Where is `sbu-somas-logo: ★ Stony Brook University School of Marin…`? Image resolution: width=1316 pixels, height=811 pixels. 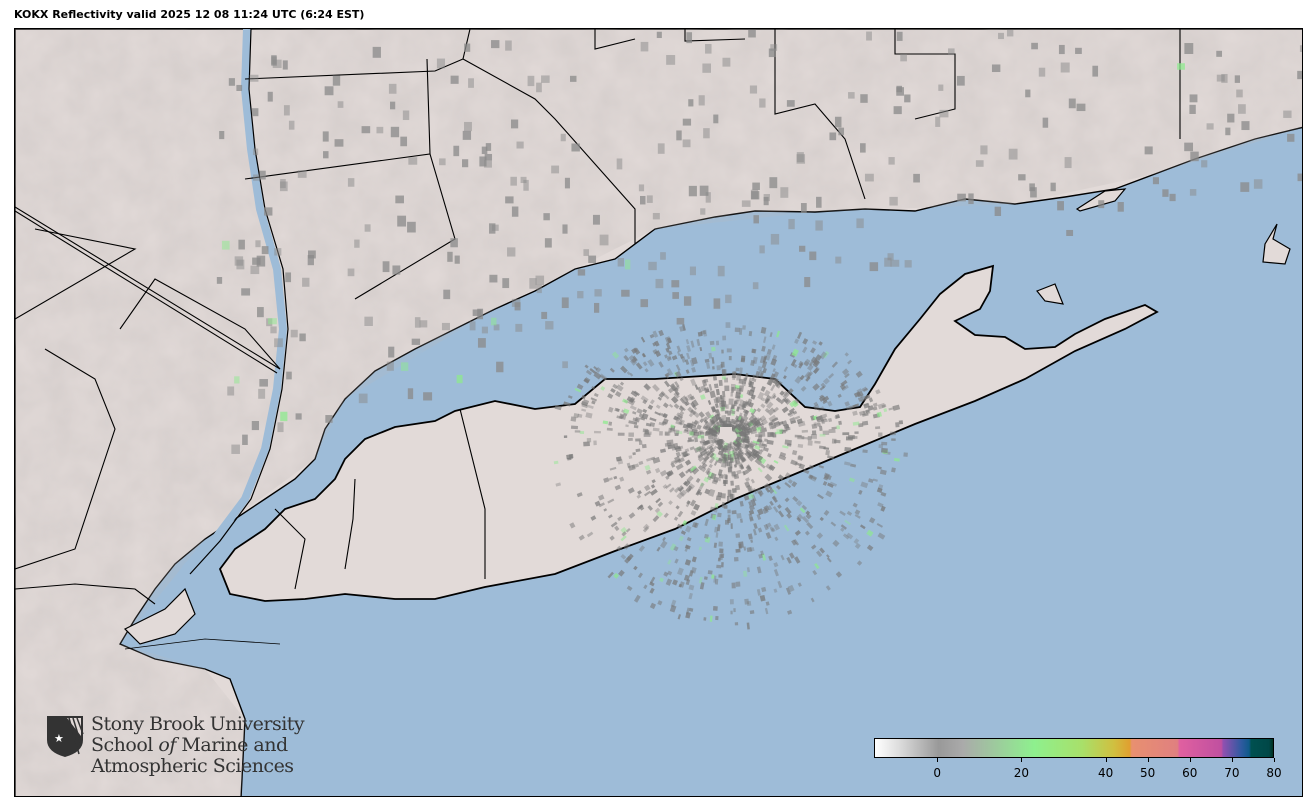
sbu-somas-logo: ★ Stony Brook University School of Marin… is located at coordinates (175, 745).